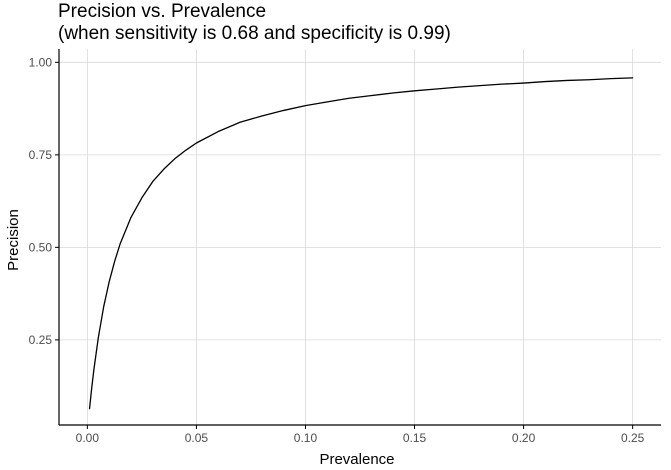 Image resolution: width=671 pixels, height=470 pixels. I want to click on x-tick-label: 0.00, so click(88, 438).